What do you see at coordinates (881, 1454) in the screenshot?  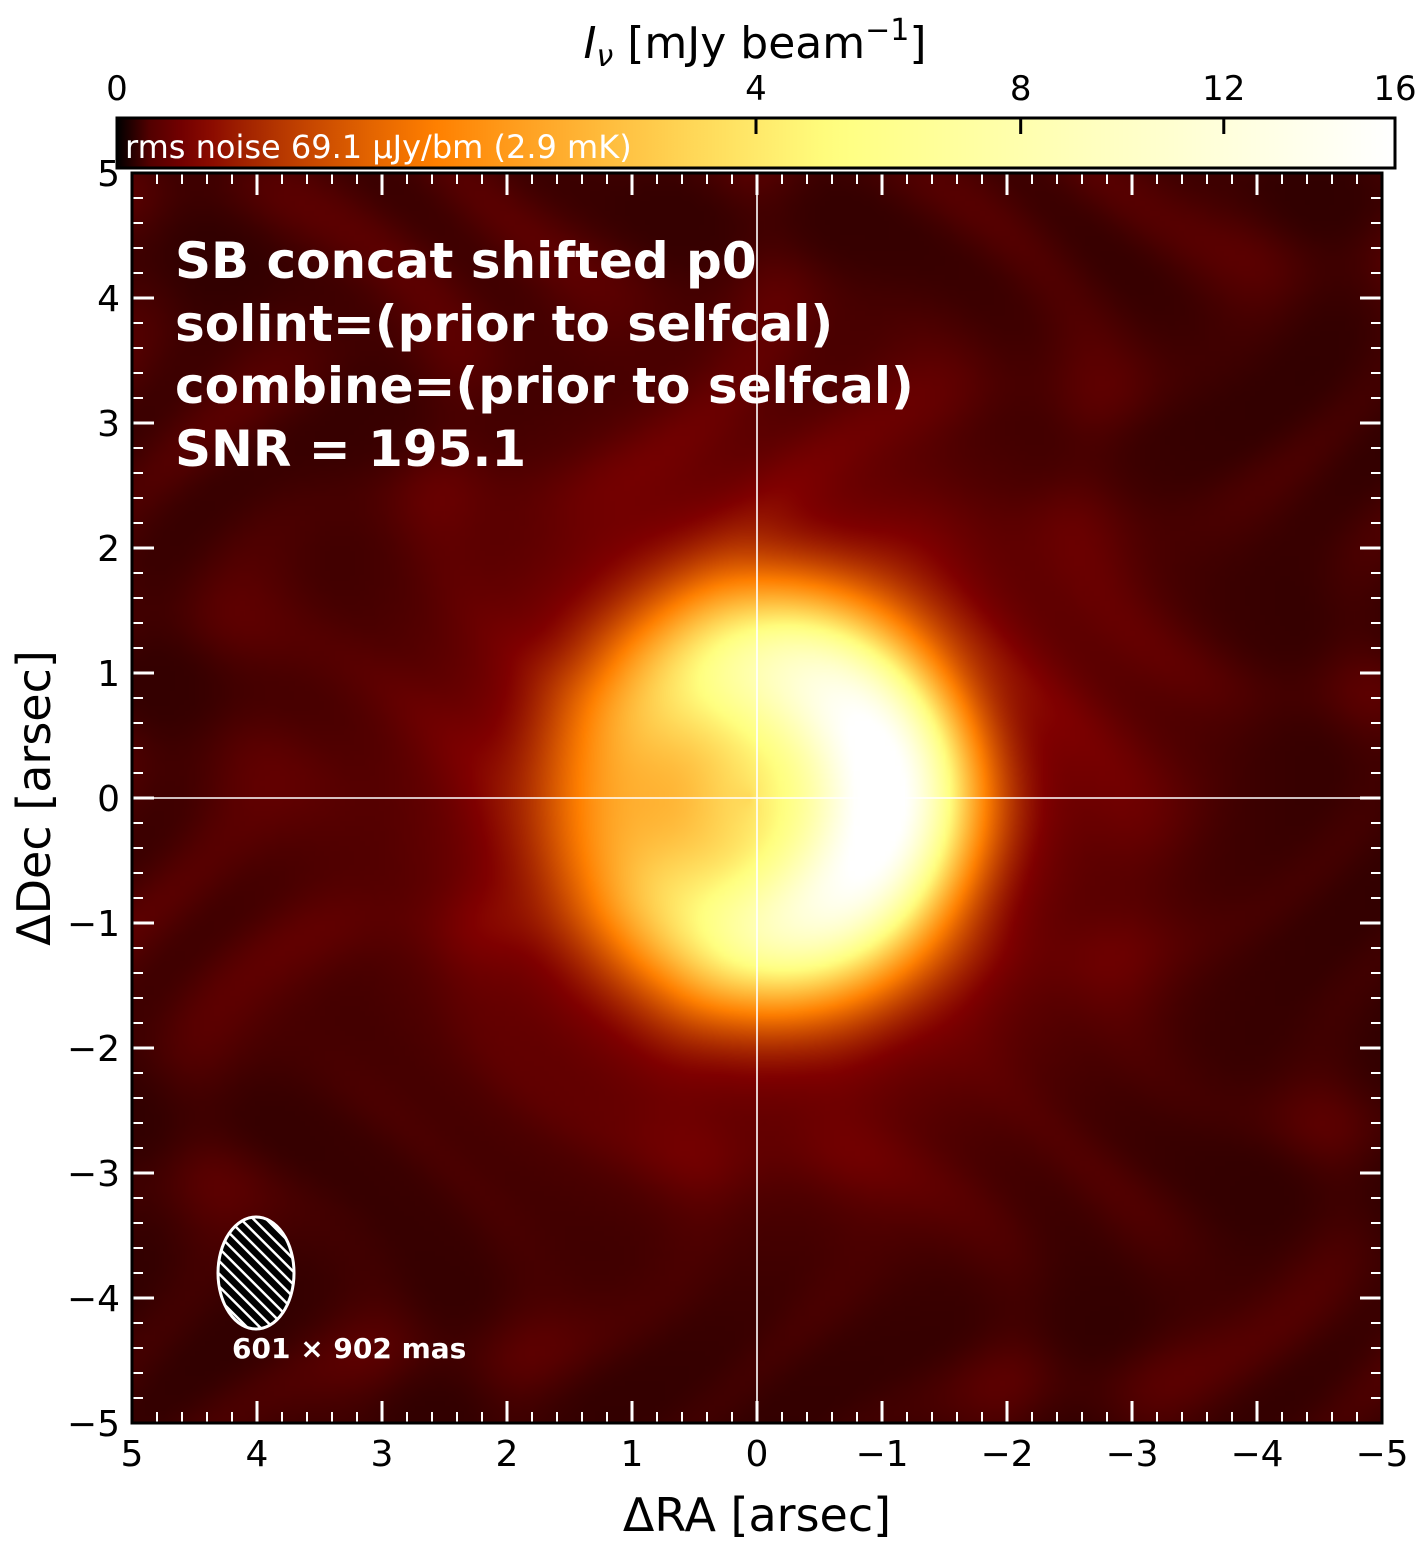 I see `x-tick-label: −1` at bounding box center [881, 1454].